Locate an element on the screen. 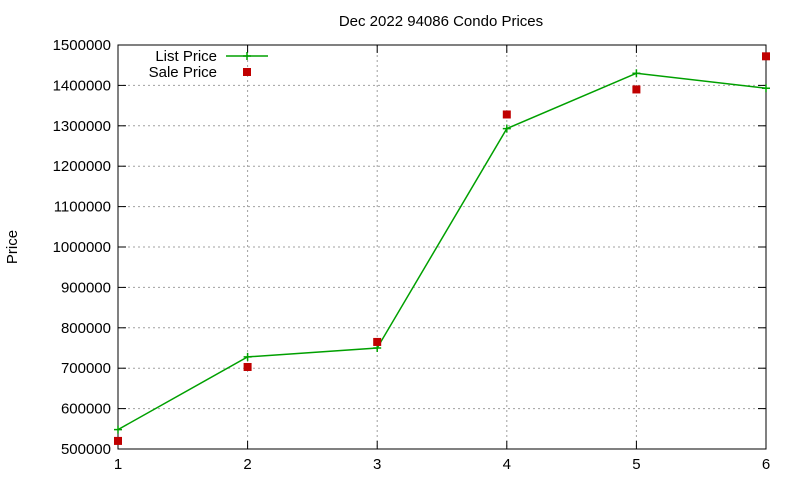 Image resolution: width=800 pixels, height=480 pixels. y-tick-label: 1400000 is located at coordinates (82, 85).